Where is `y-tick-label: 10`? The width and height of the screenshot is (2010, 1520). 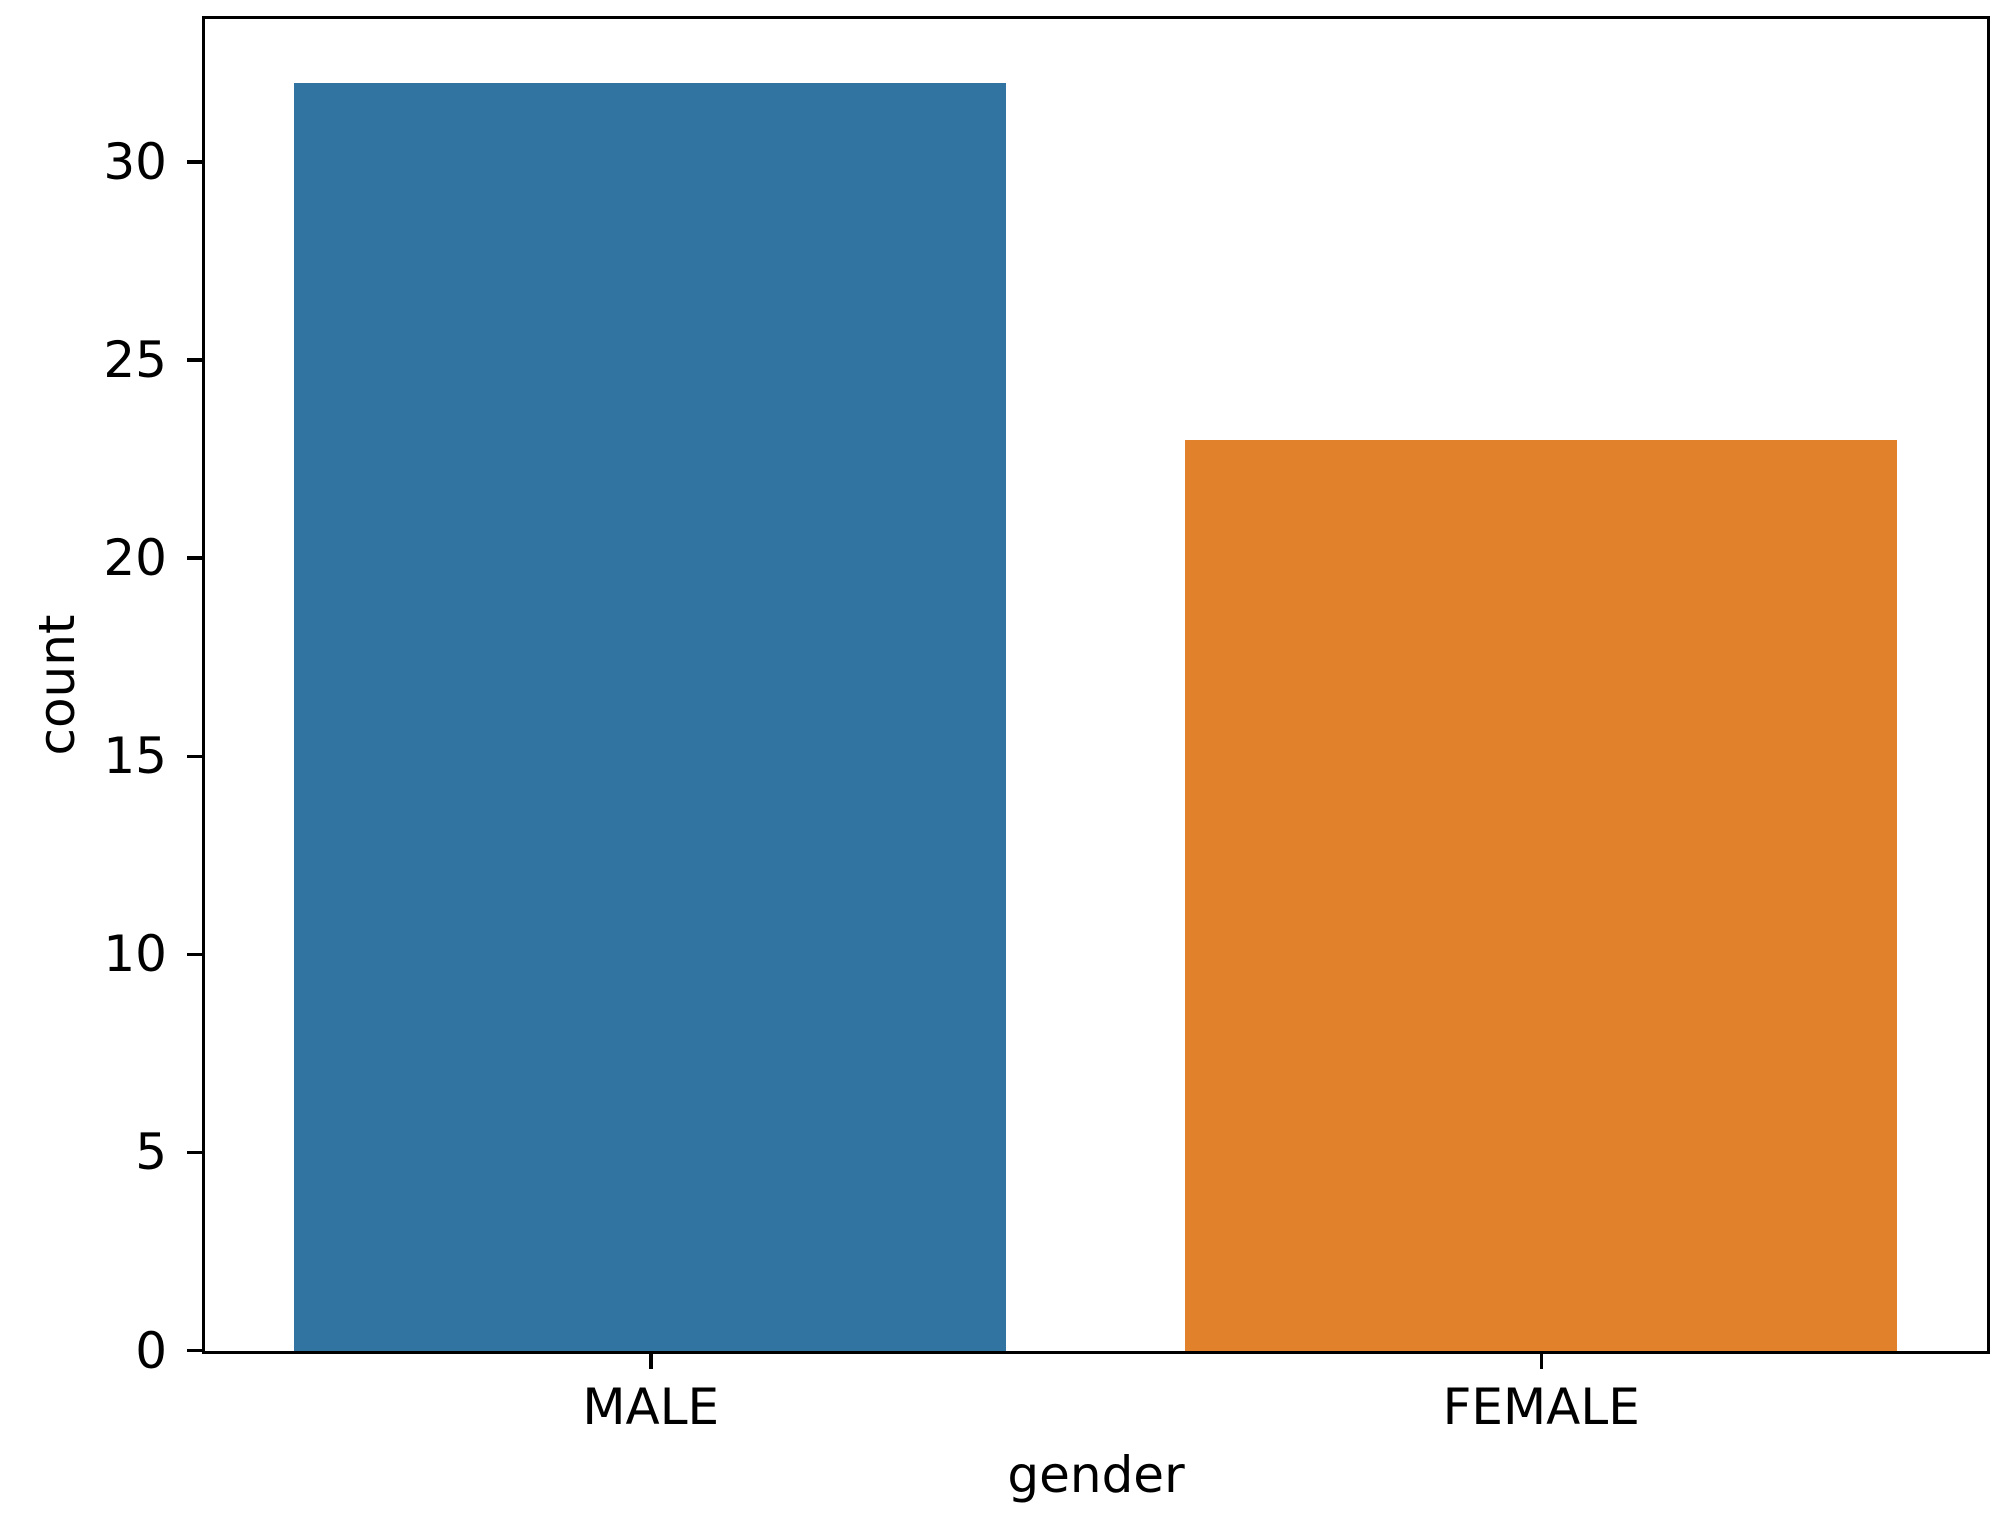 y-tick-label: 10 is located at coordinates (135, 954).